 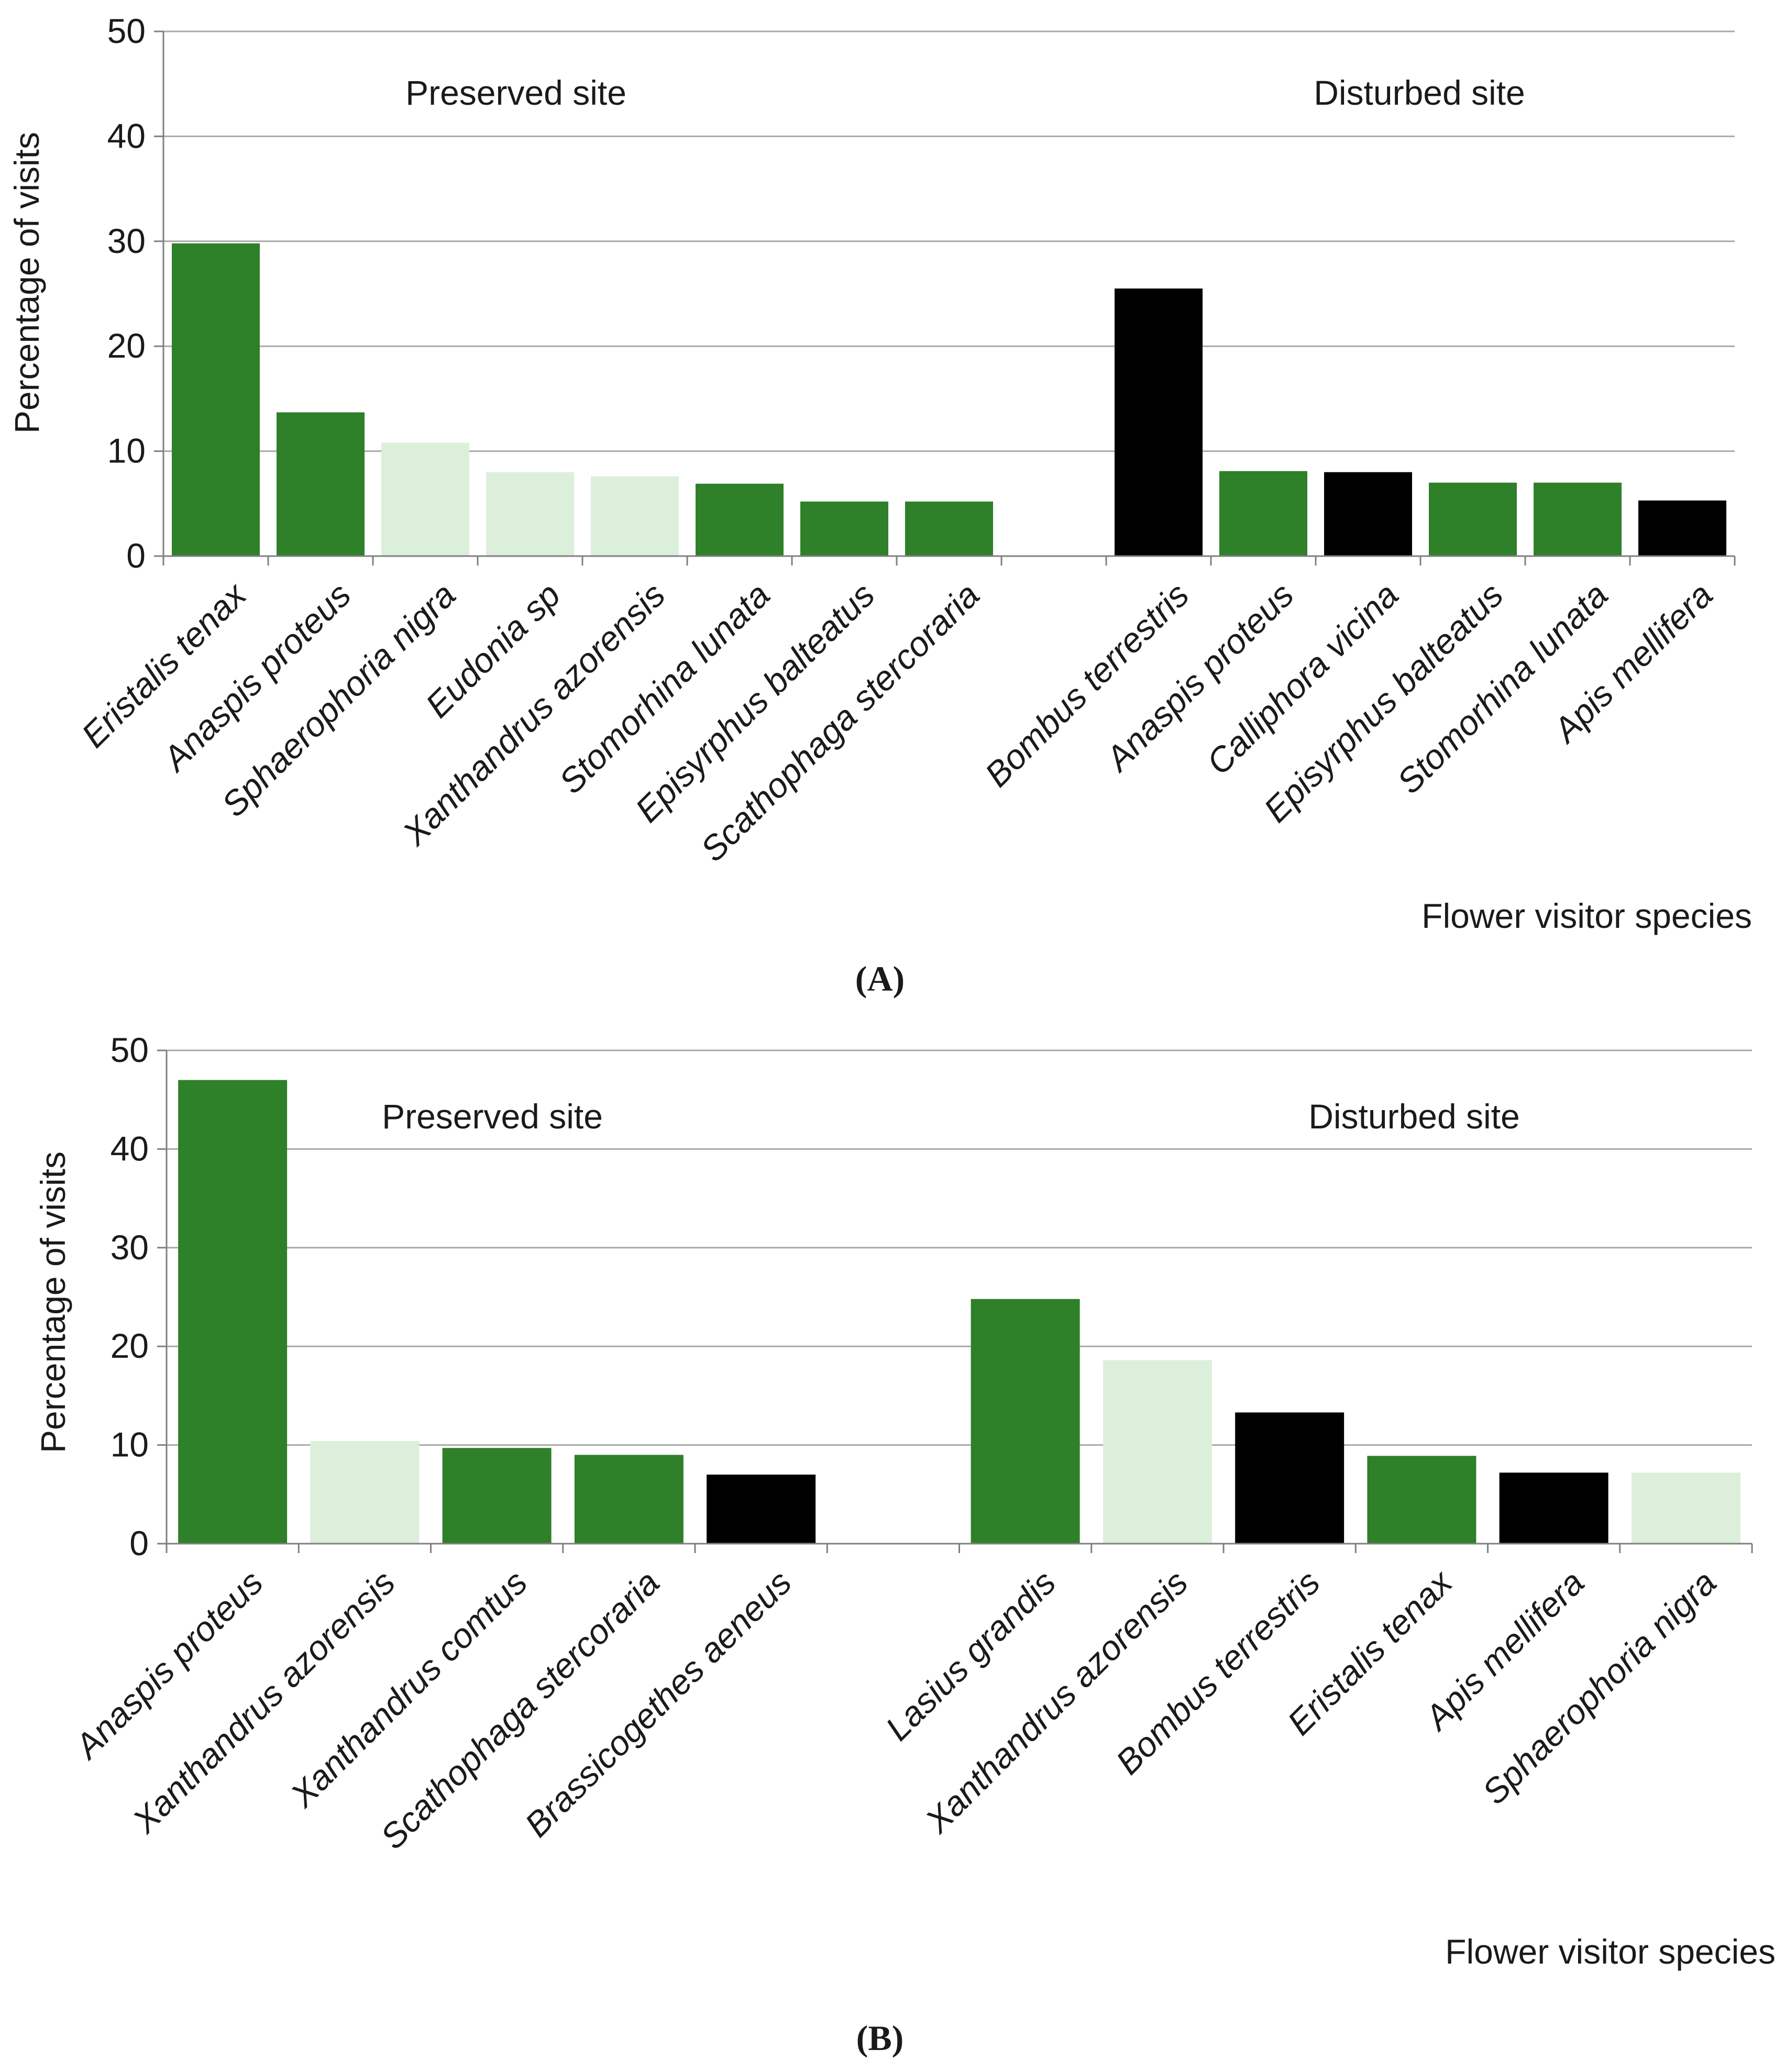 I want to click on chart-a-bars, so click(x=949, y=400).